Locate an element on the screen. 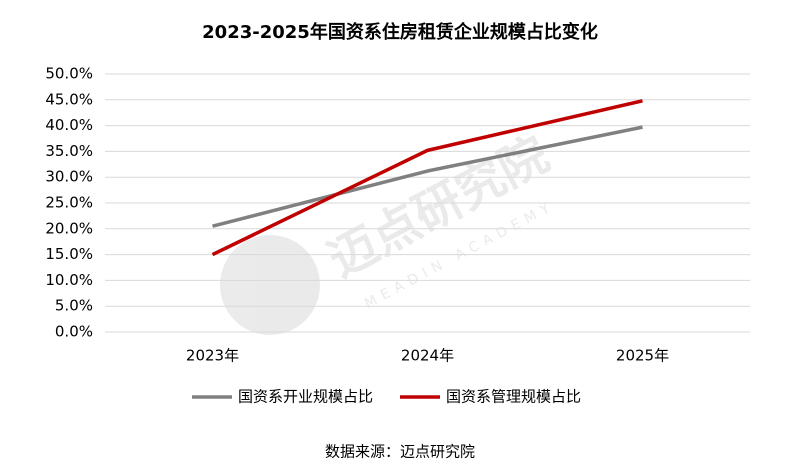 This screenshot has width=800, height=473. y-tick-label: 30.0% is located at coordinates (69, 177).